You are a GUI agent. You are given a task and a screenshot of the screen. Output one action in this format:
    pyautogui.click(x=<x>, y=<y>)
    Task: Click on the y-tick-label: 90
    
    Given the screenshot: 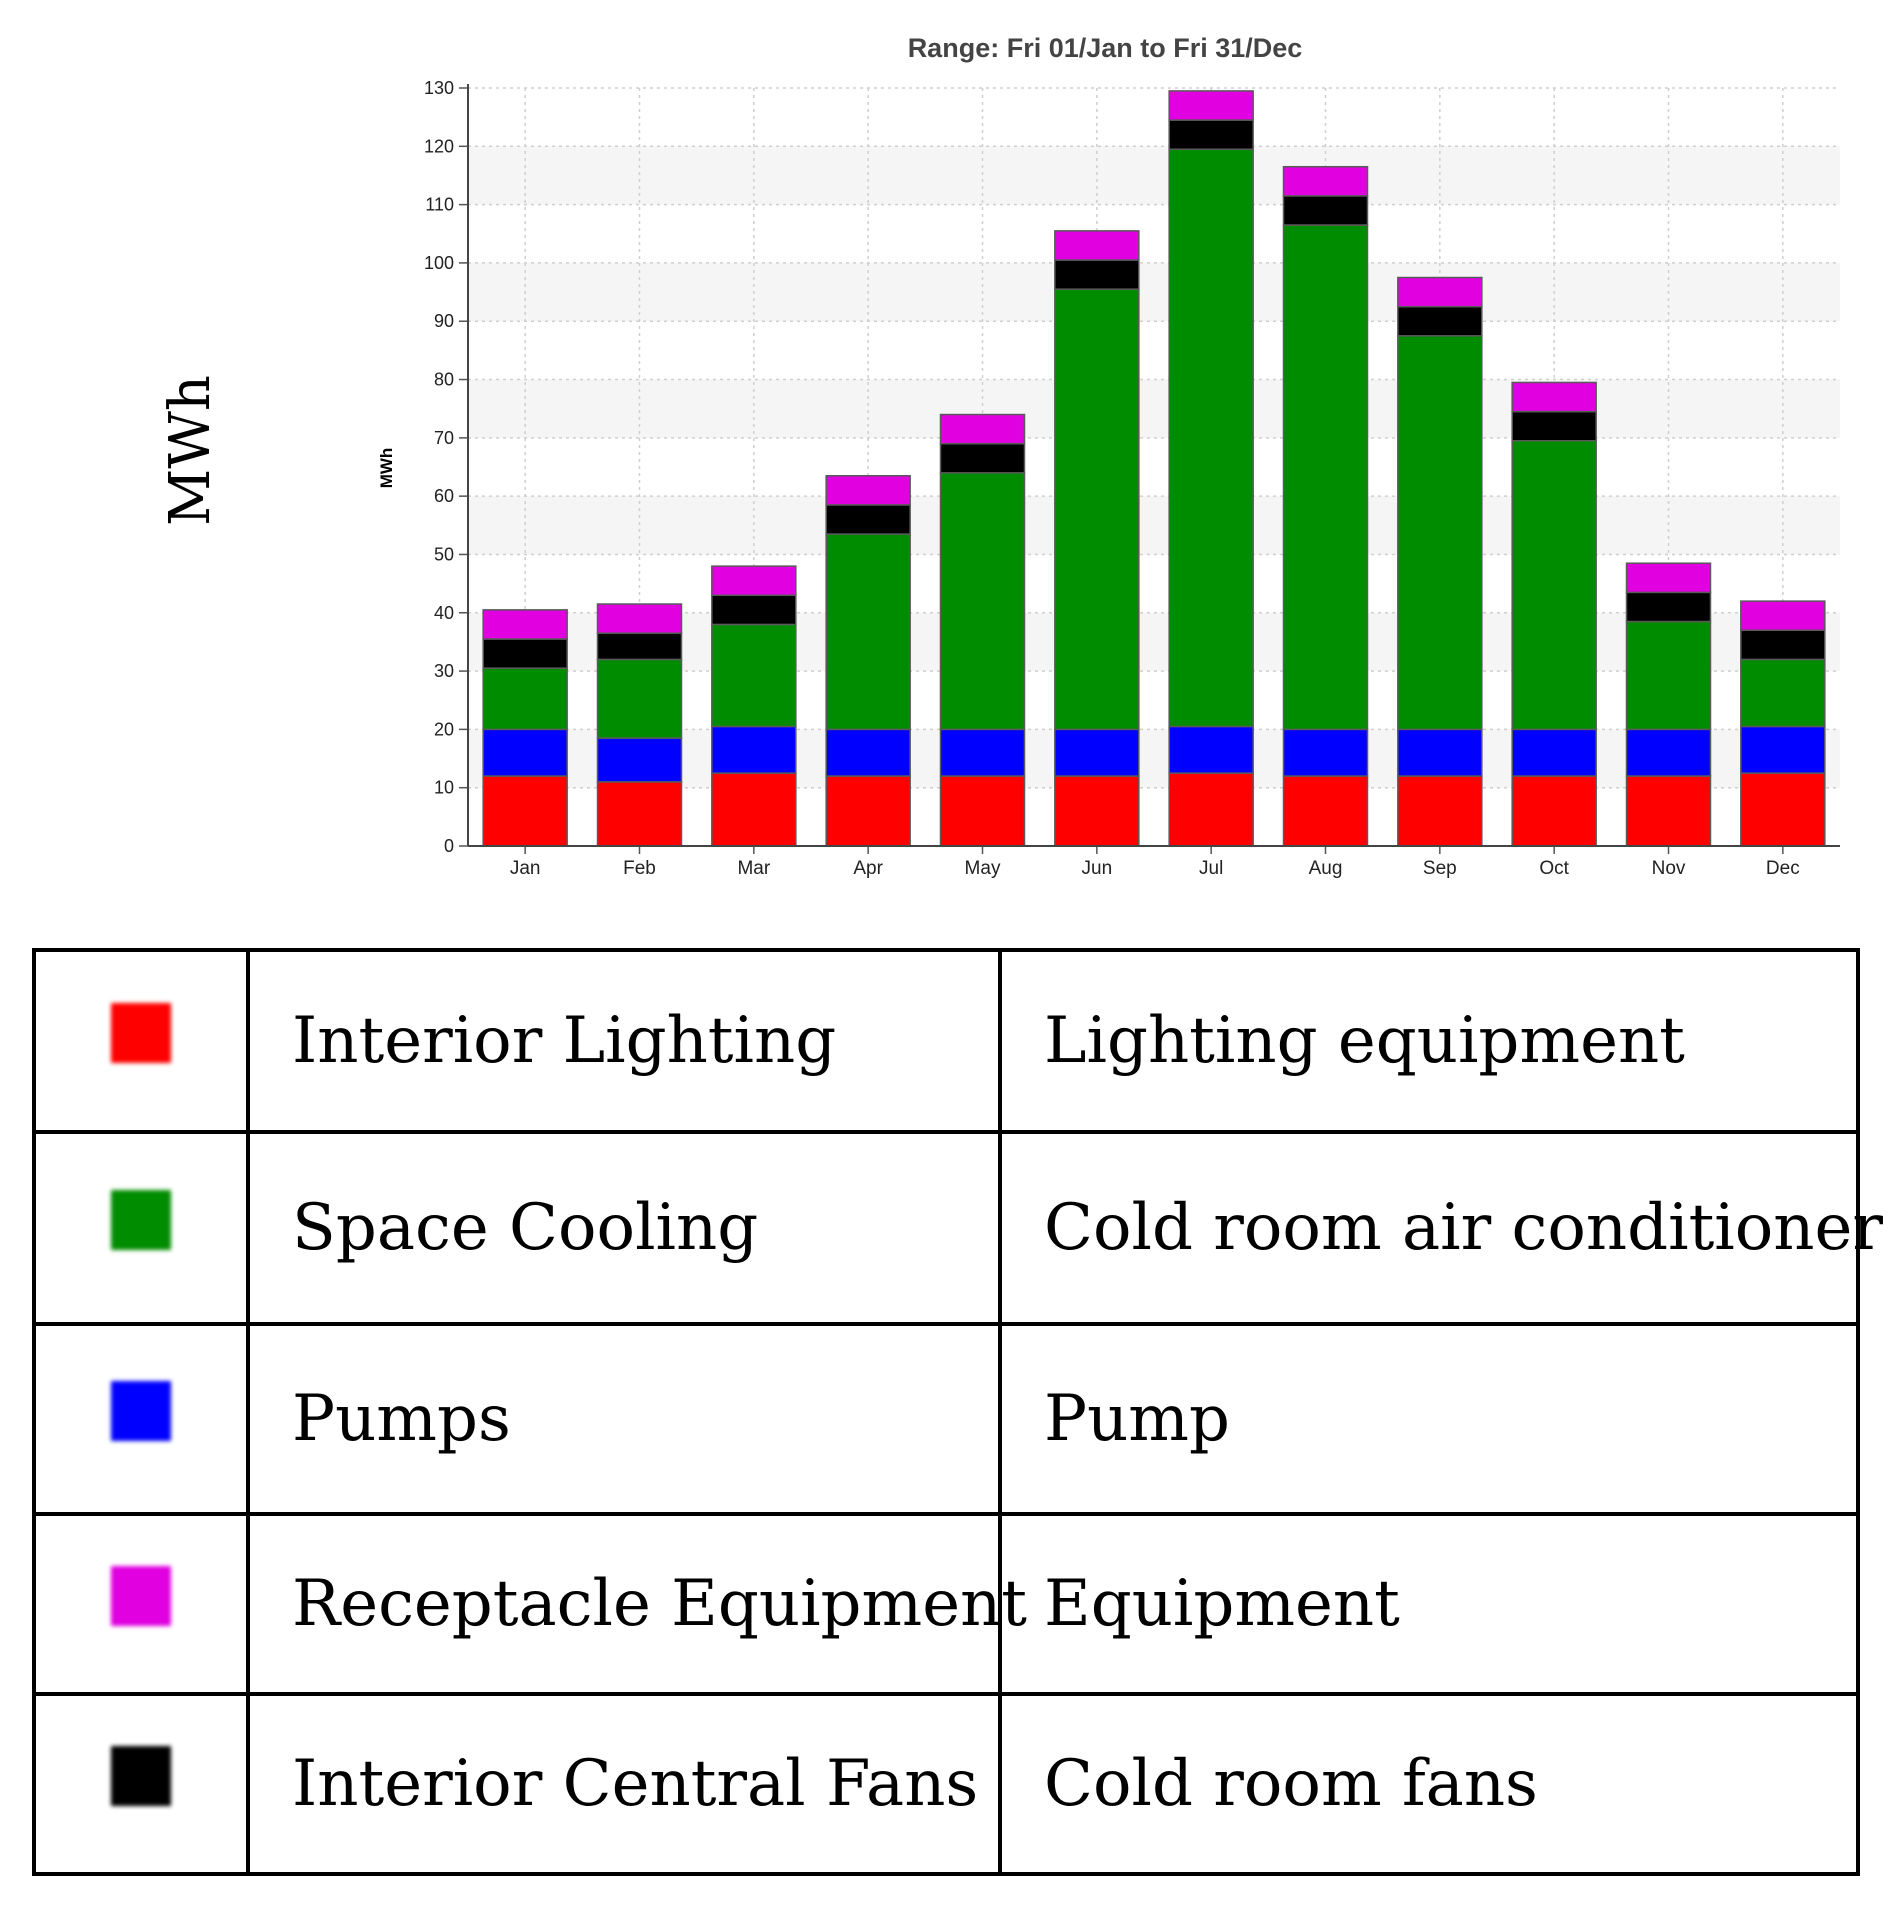 What is the action you would take?
    pyautogui.click(x=444, y=321)
    